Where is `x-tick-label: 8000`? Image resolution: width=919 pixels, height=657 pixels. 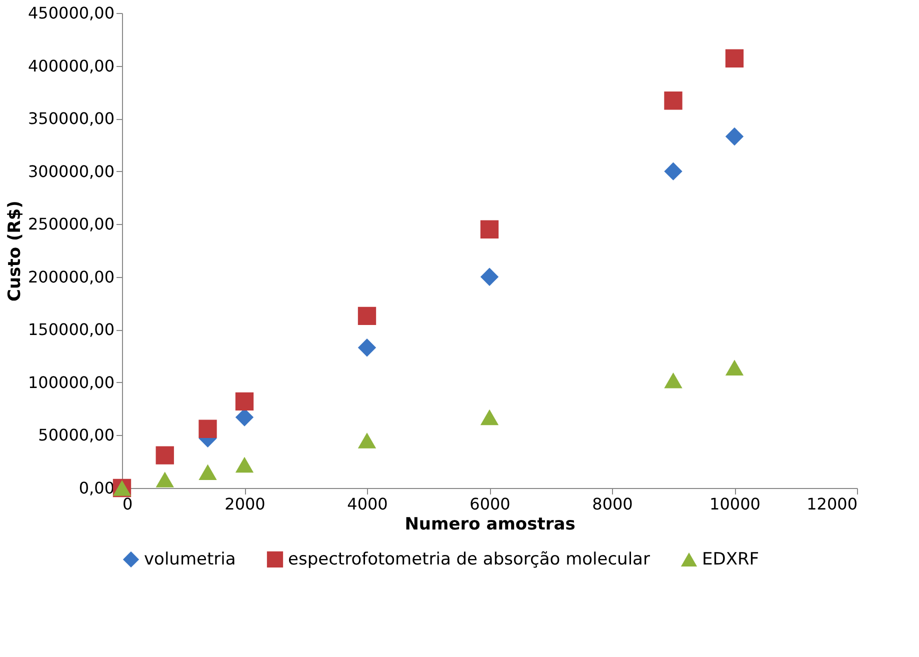 x-tick-label: 8000 is located at coordinates (612, 504).